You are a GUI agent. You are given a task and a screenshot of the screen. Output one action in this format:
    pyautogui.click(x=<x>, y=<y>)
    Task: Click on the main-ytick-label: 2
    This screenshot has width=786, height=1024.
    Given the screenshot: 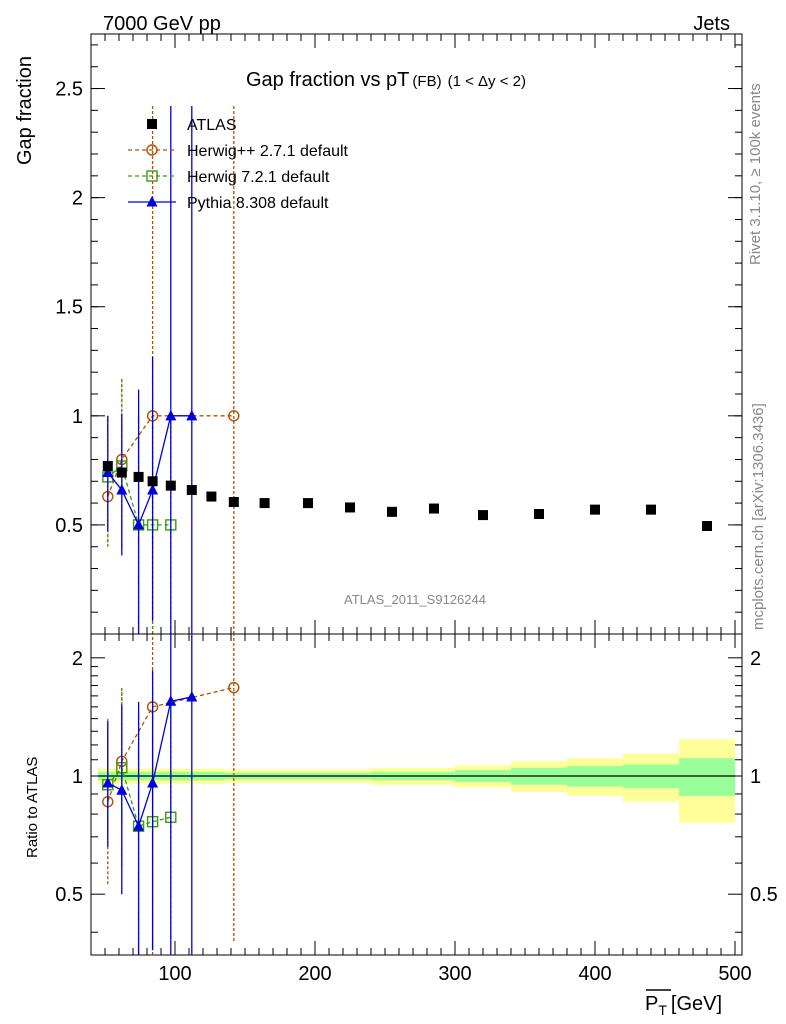 What is the action you would take?
    pyautogui.click(x=77, y=199)
    